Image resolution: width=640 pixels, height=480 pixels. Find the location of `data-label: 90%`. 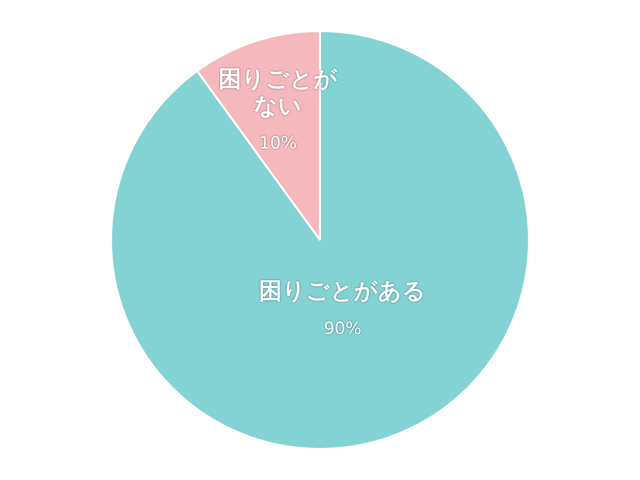

data-label: 90% is located at coordinates (343, 328).